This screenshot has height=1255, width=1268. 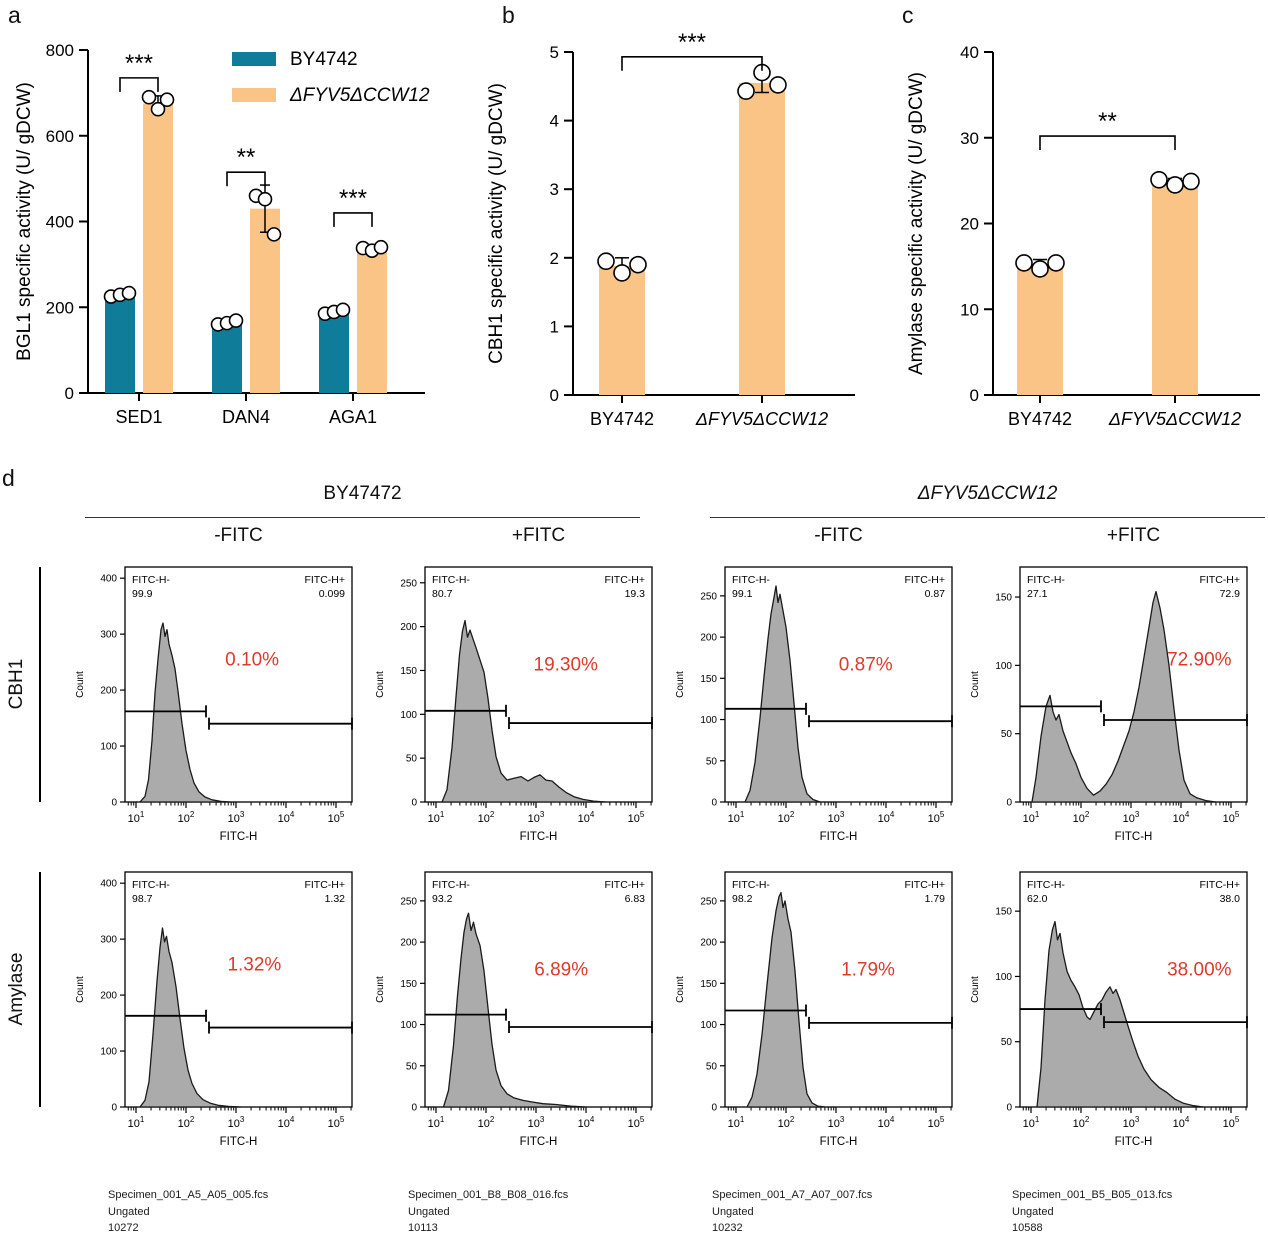 I want to click on positive-percentage: 19.30%, so click(x=566, y=664).